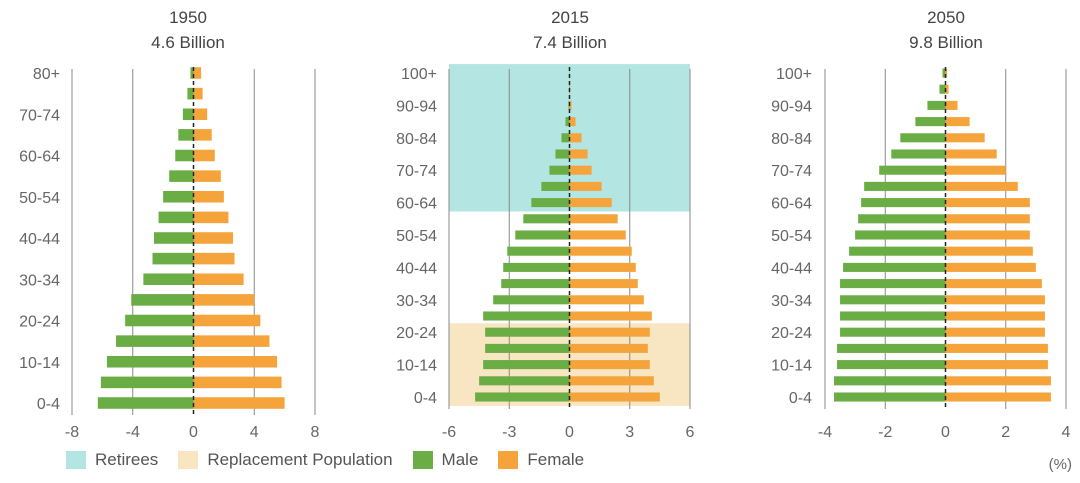  What do you see at coordinates (39, 363) in the screenshot?
I see `chart1-ytick-label: 10-14` at bounding box center [39, 363].